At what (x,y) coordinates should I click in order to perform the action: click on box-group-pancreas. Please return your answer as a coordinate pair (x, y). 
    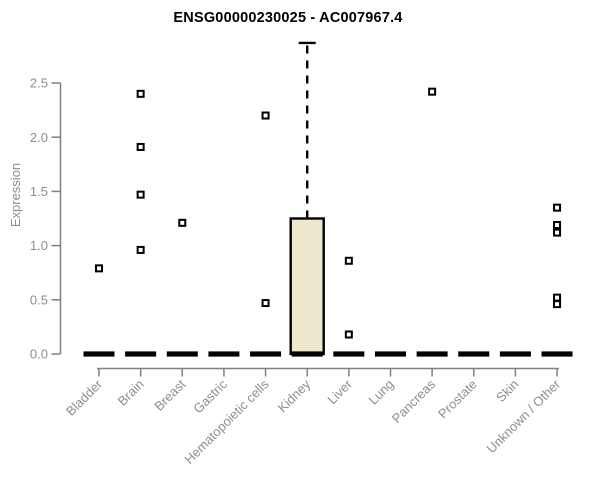
    Looking at the image, I should click on (432, 222).